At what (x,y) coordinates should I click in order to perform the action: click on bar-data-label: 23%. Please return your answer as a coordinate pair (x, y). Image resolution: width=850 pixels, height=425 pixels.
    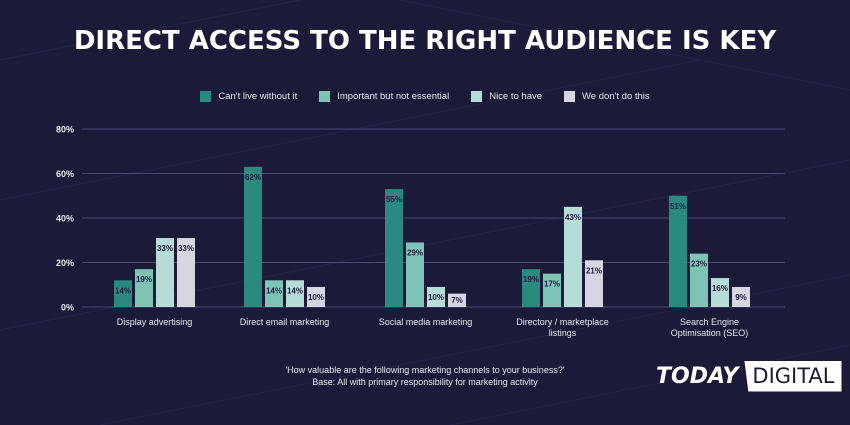
    Looking at the image, I should click on (699, 264).